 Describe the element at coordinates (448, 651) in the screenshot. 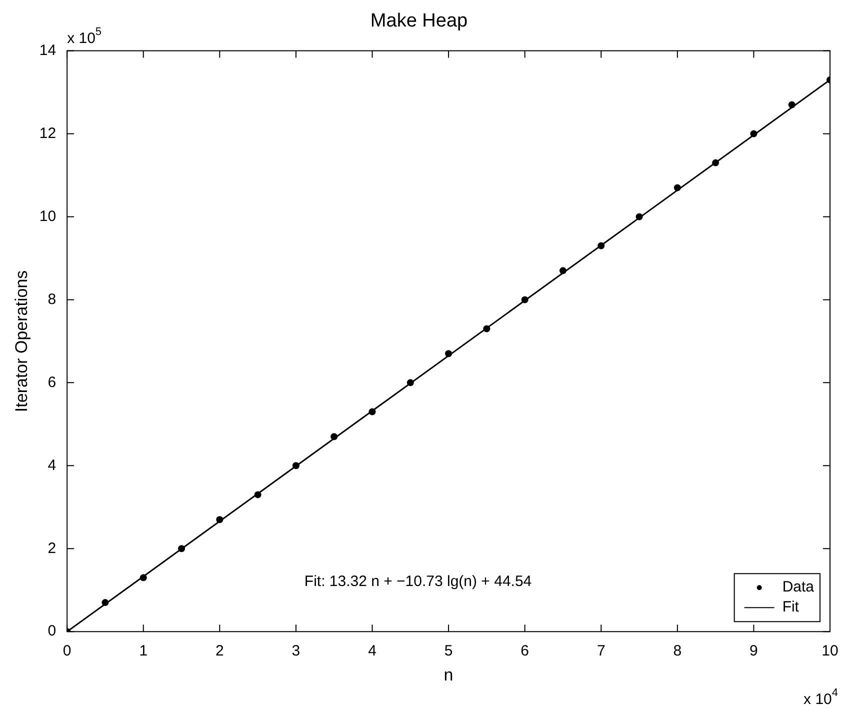

I see `x-tick-label: 5` at that location.